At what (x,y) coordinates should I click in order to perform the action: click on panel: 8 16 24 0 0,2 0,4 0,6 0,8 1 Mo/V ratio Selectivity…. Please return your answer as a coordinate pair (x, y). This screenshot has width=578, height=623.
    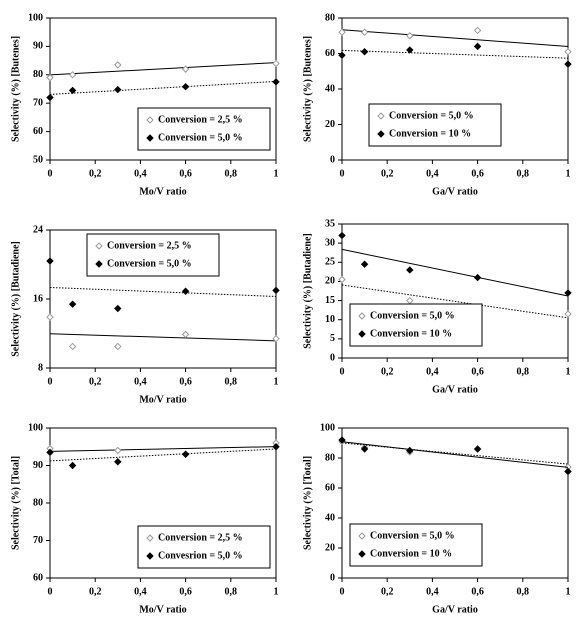
    Looking at the image, I should click on (145, 314).